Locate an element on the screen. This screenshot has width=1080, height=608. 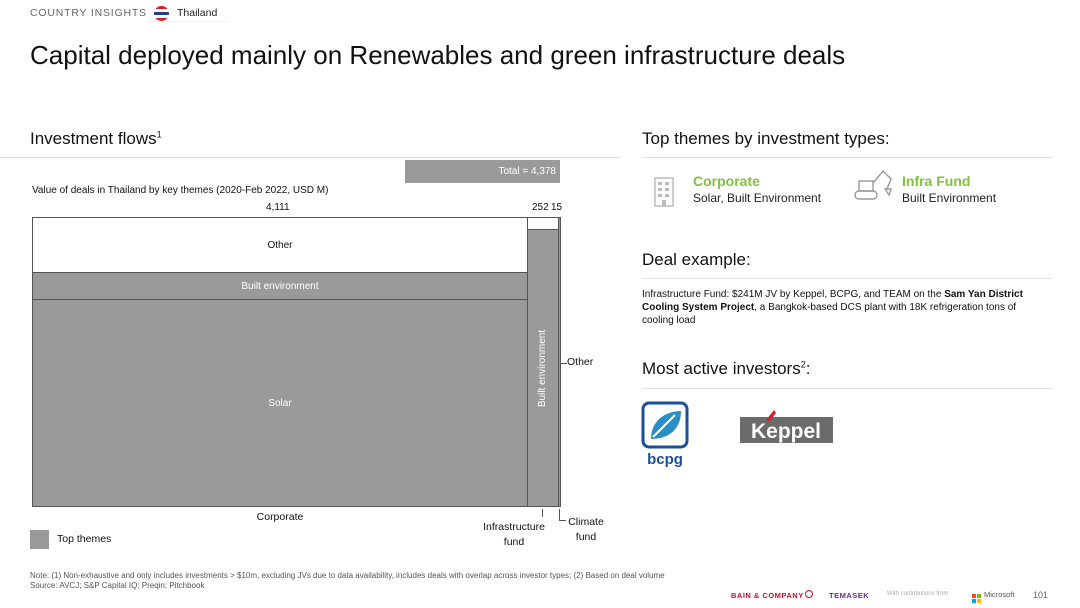
themes-divider is located at coordinates (847, 157).